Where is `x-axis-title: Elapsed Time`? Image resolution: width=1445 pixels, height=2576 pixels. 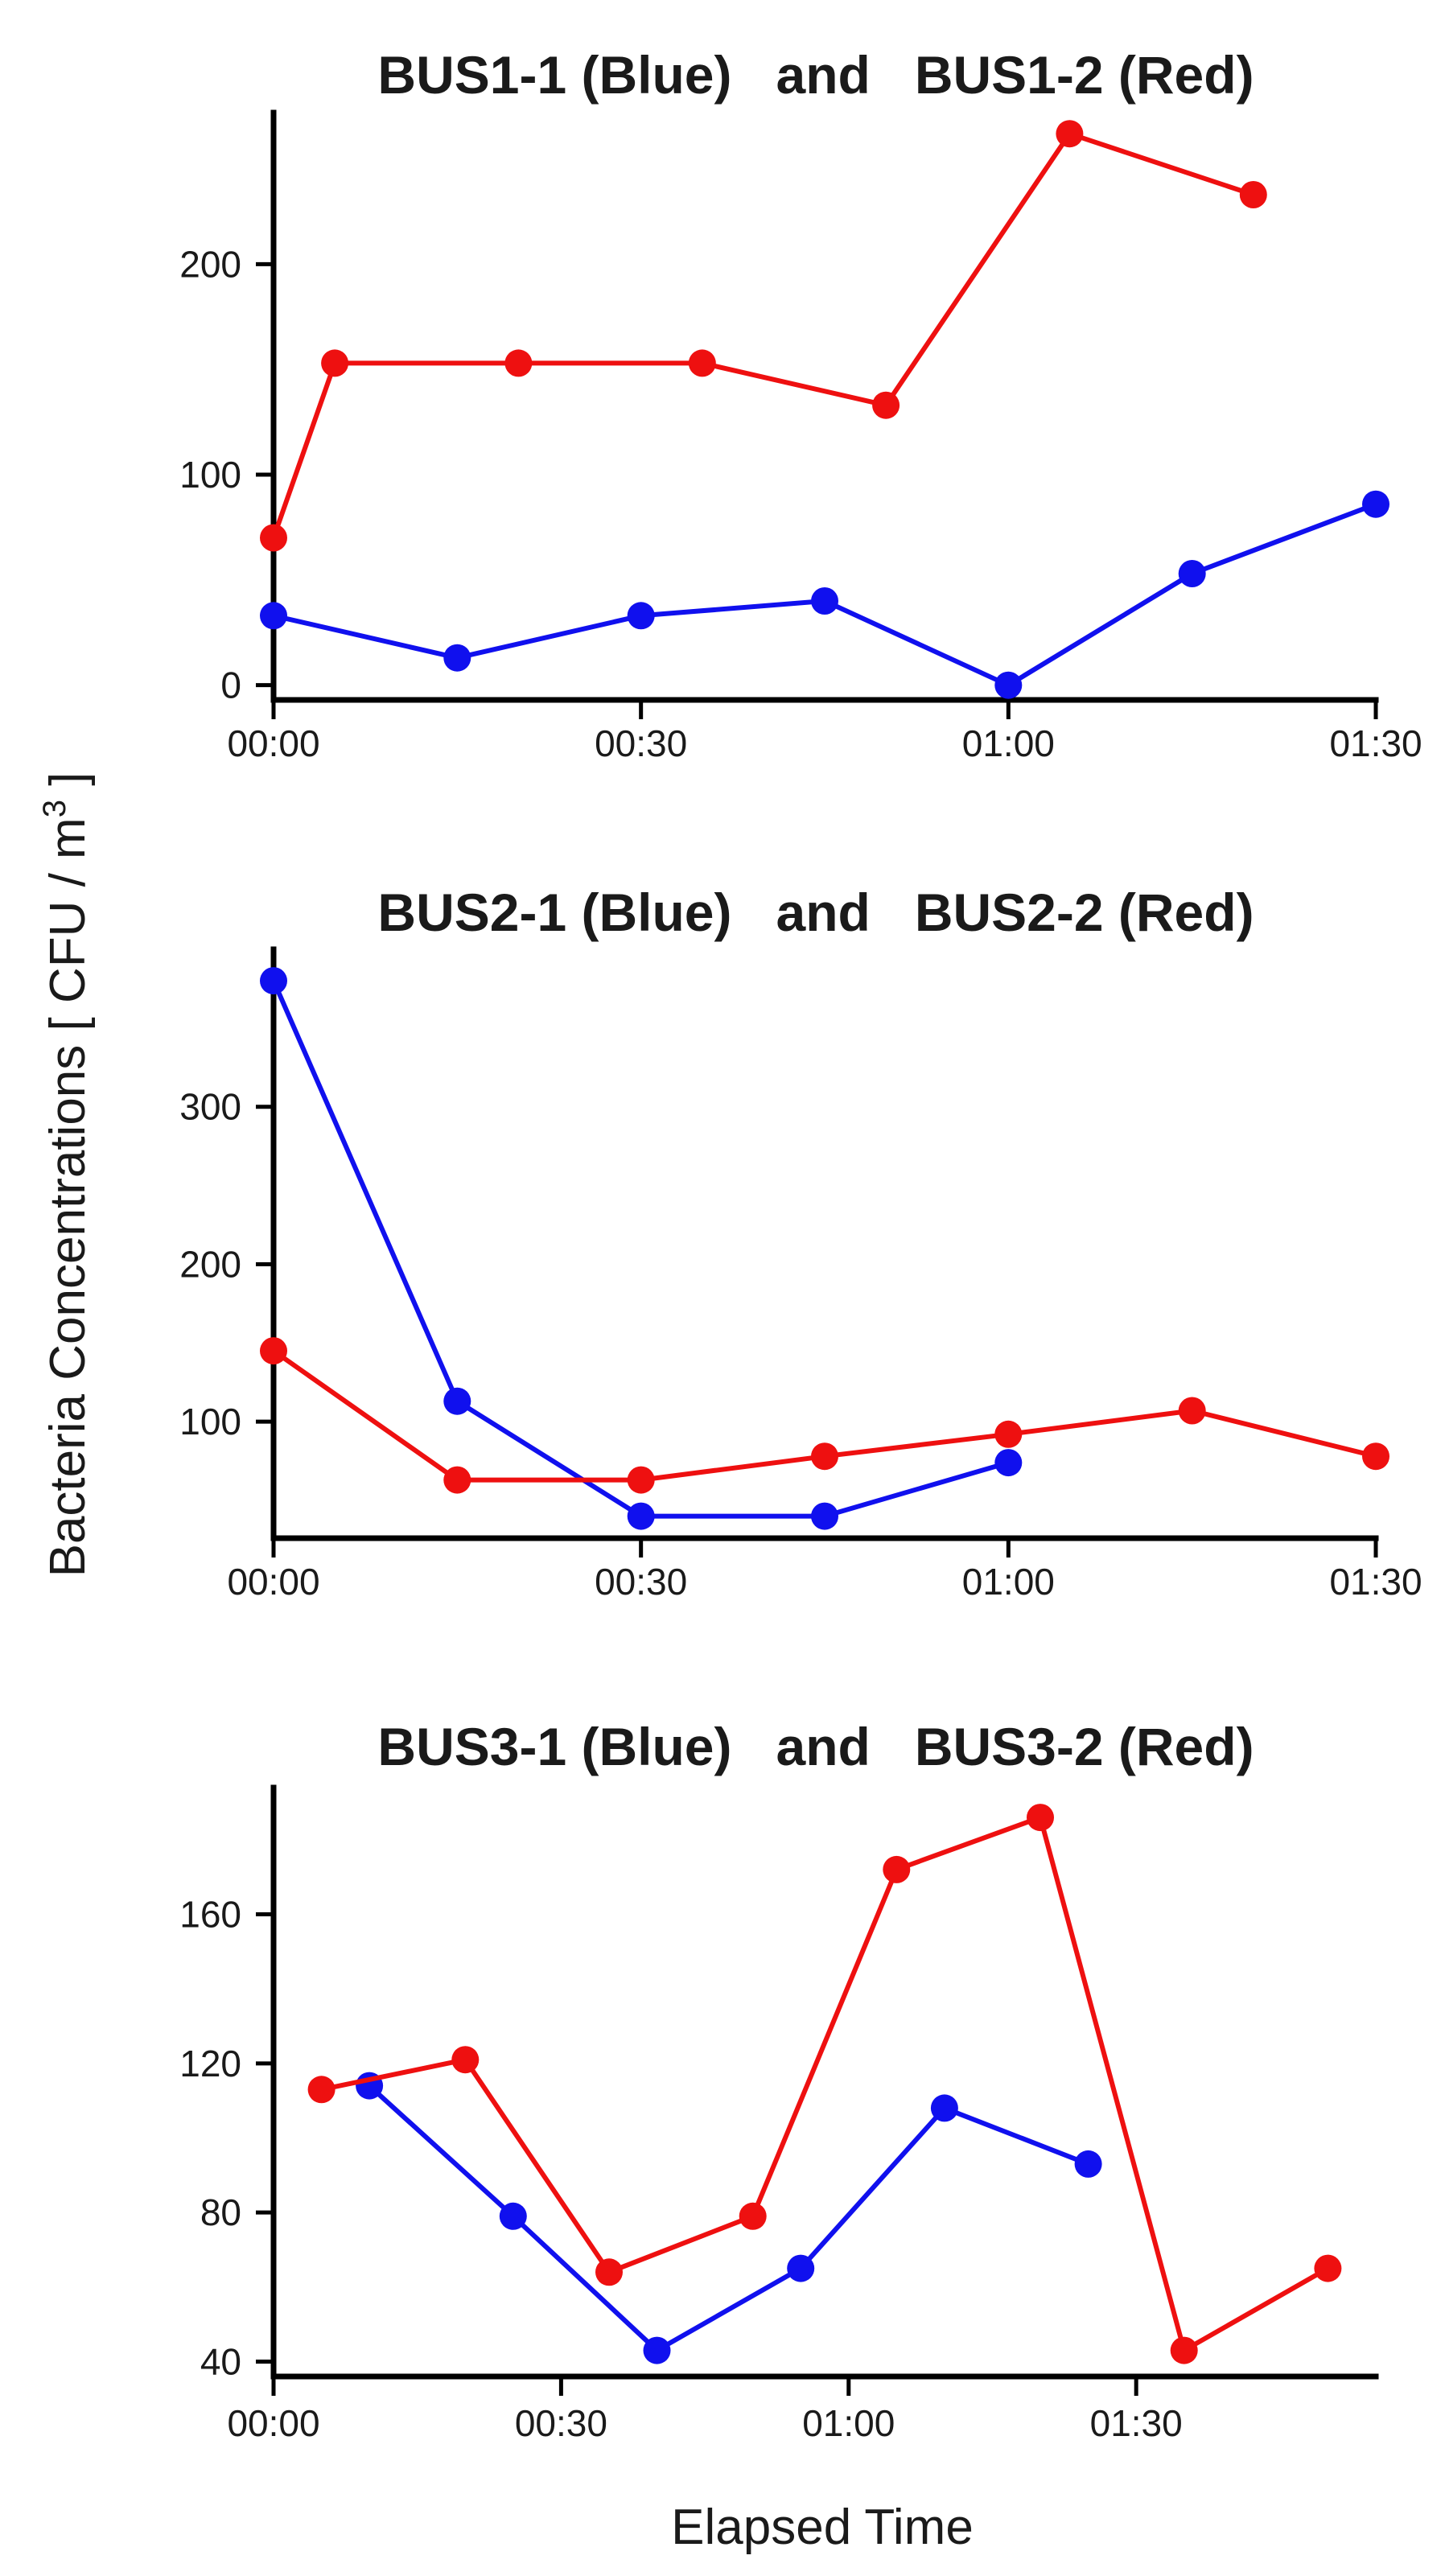
x-axis-title: Elapsed Time is located at coordinates (822, 2527).